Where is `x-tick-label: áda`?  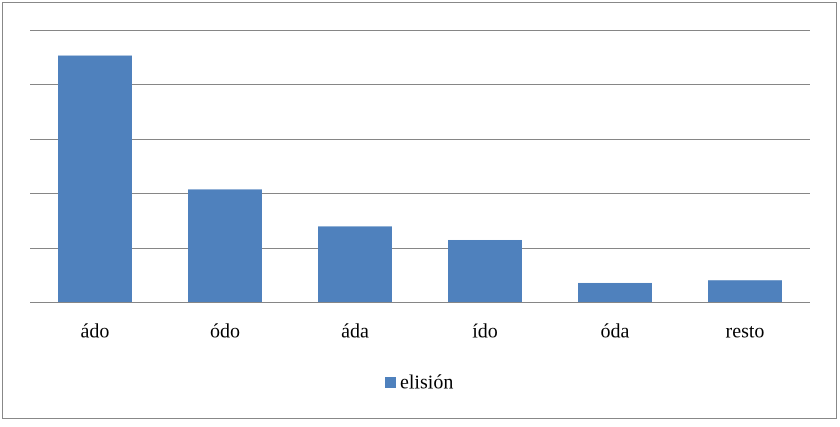
x-tick-label: áda is located at coordinates (355, 332).